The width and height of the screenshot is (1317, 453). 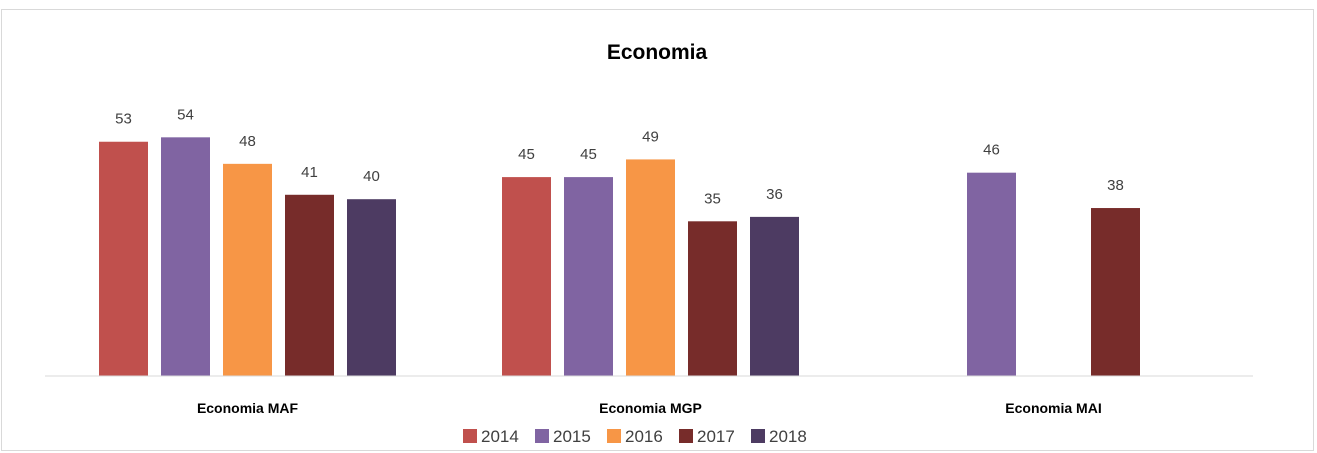 I want to click on data-label-2017-2: 35, so click(x=712, y=198).